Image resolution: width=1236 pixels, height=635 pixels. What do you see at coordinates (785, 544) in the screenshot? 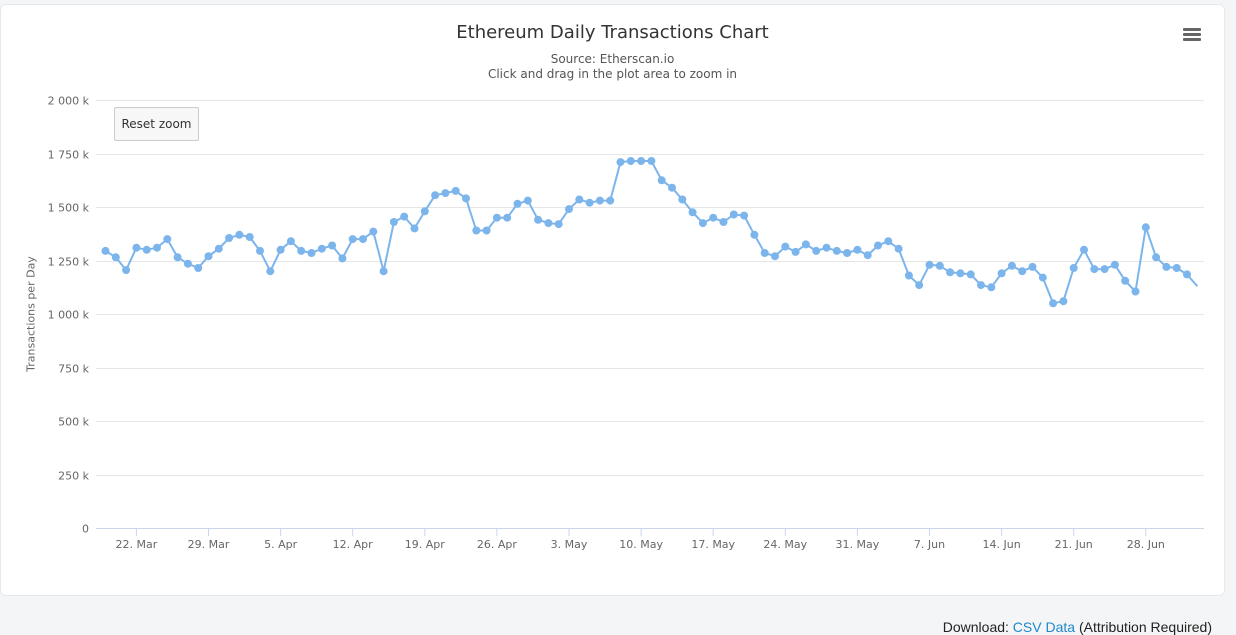
I see `x-tick-label: 24. May` at bounding box center [785, 544].